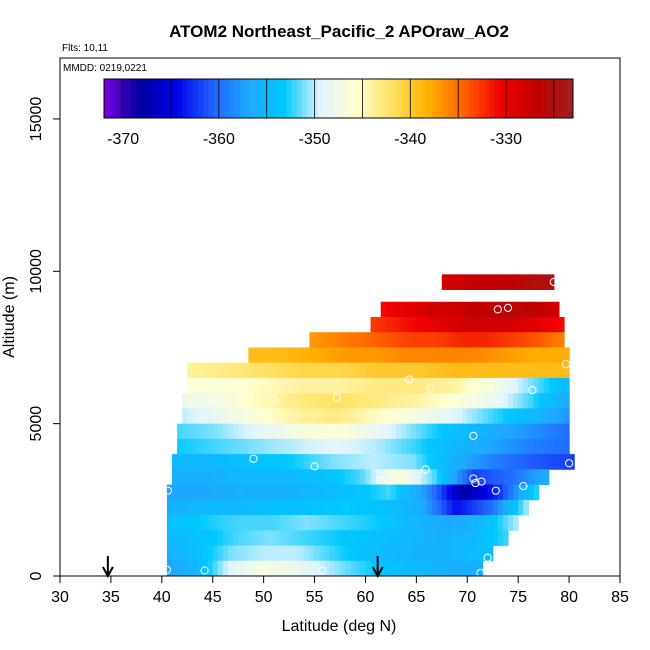 Image resolution: width=650 pixels, height=650 pixels. Describe the element at coordinates (212, 399) in the screenshot. I see `observation-point` at that location.